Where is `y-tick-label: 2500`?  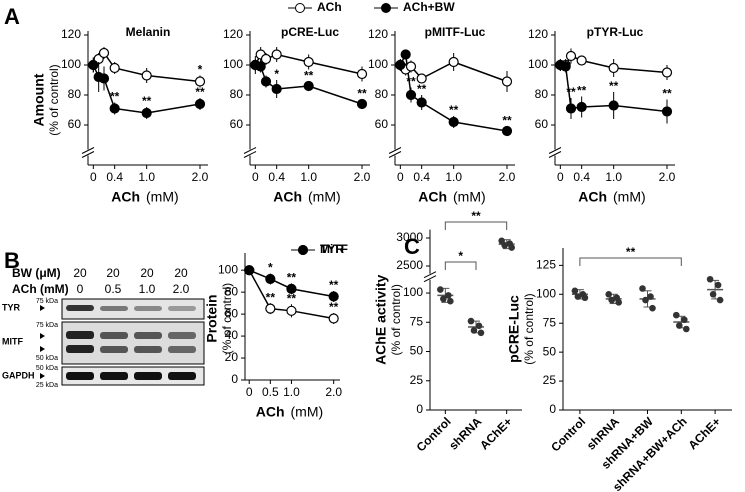 y-tick-label: 2500 is located at coordinates (409, 265).